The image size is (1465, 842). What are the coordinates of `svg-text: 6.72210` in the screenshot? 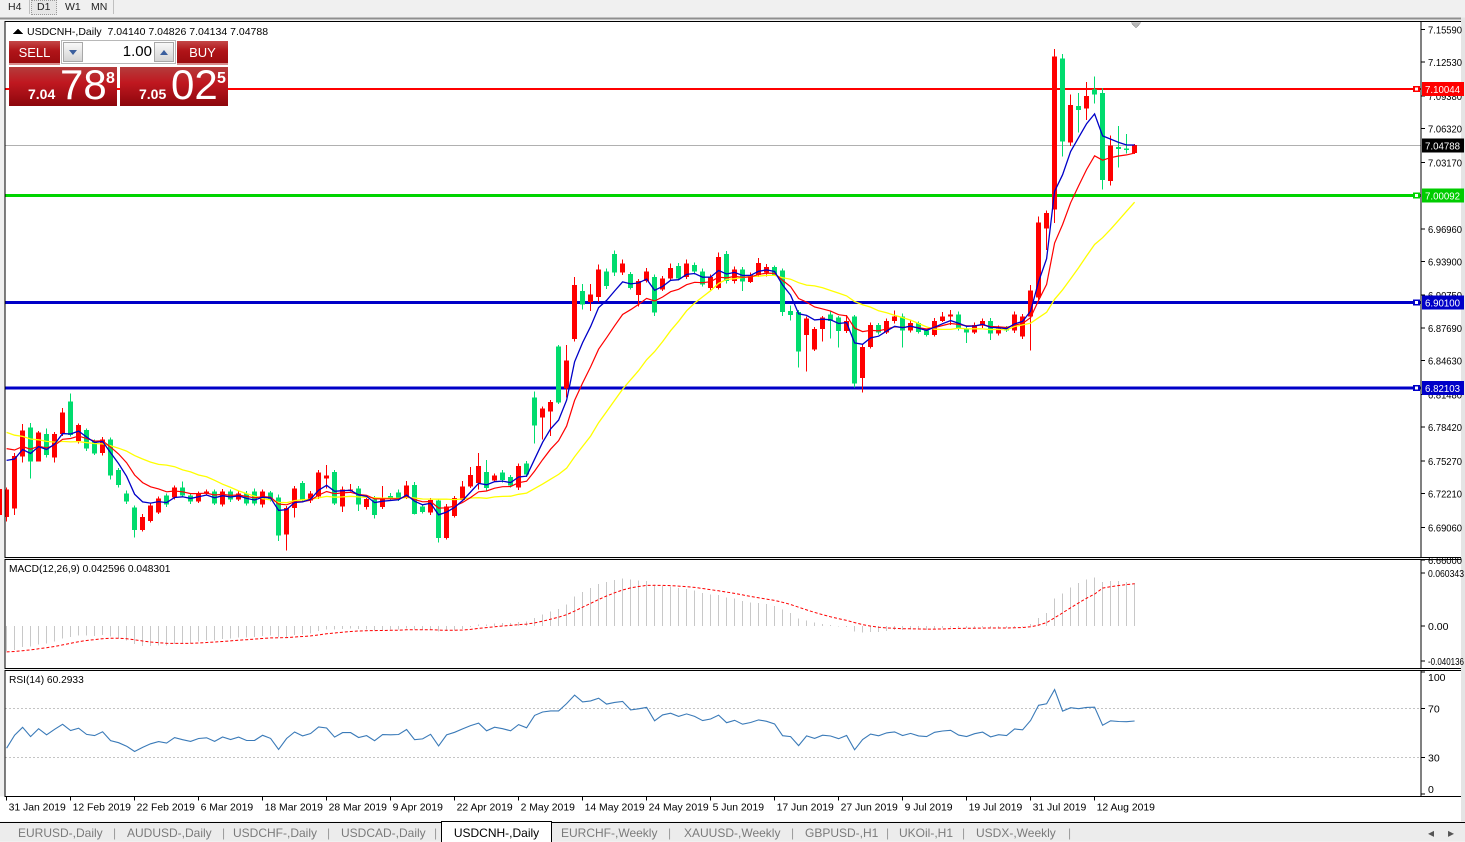 It's located at (1445, 495).